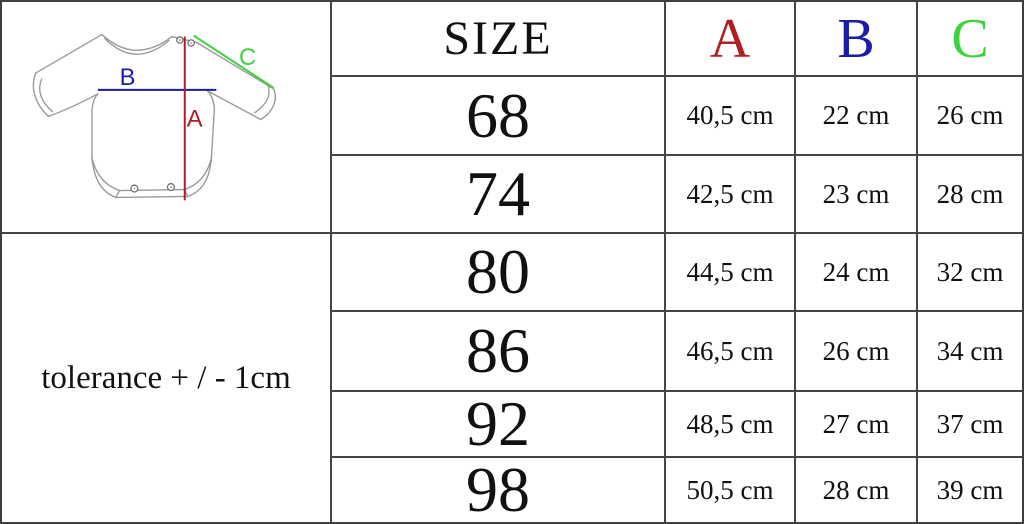 The height and width of the screenshot is (524, 1024). What do you see at coordinates (499, 39) in the screenshot?
I see `header-size: SIZE` at bounding box center [499, 39].